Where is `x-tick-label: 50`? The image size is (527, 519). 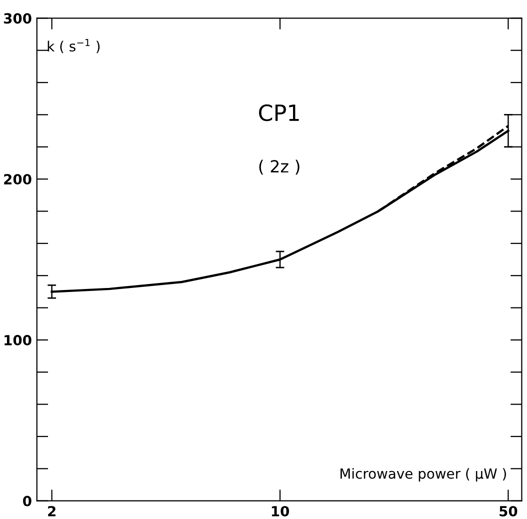
x-tick-label: 50 is located at coordinates (509, 511).